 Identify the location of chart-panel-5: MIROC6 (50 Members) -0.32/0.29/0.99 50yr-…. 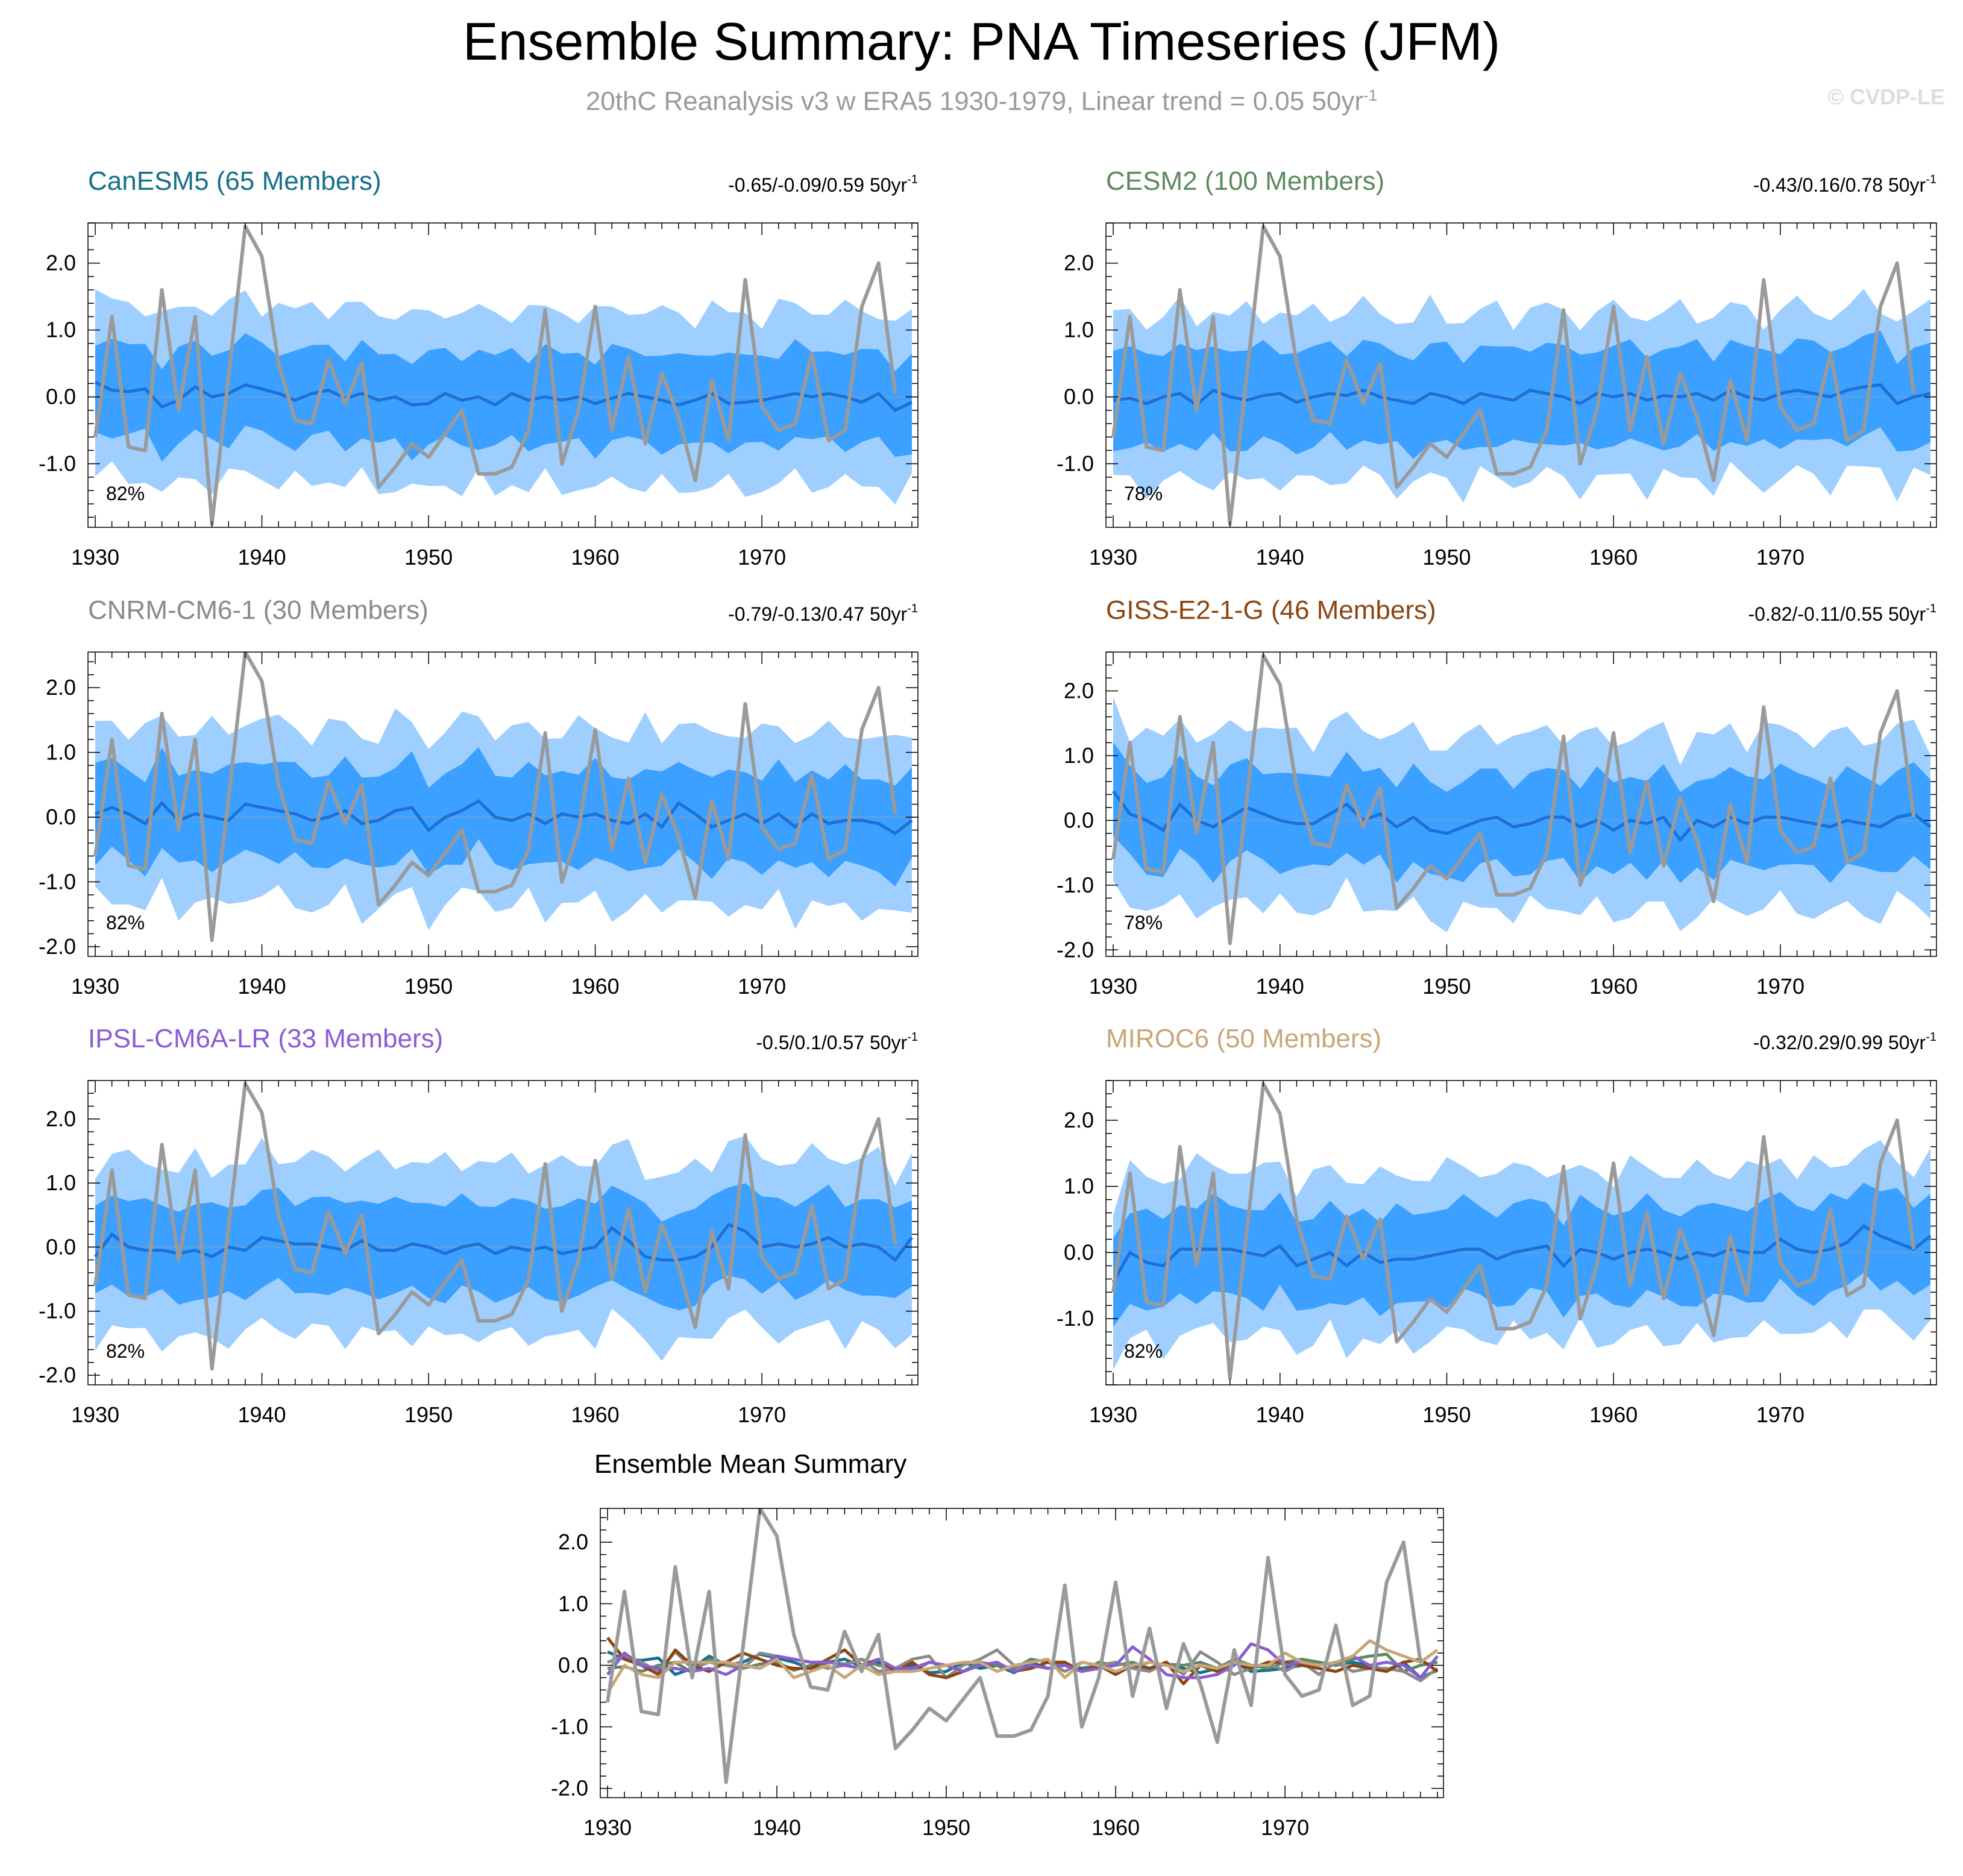
(1497, 1225).